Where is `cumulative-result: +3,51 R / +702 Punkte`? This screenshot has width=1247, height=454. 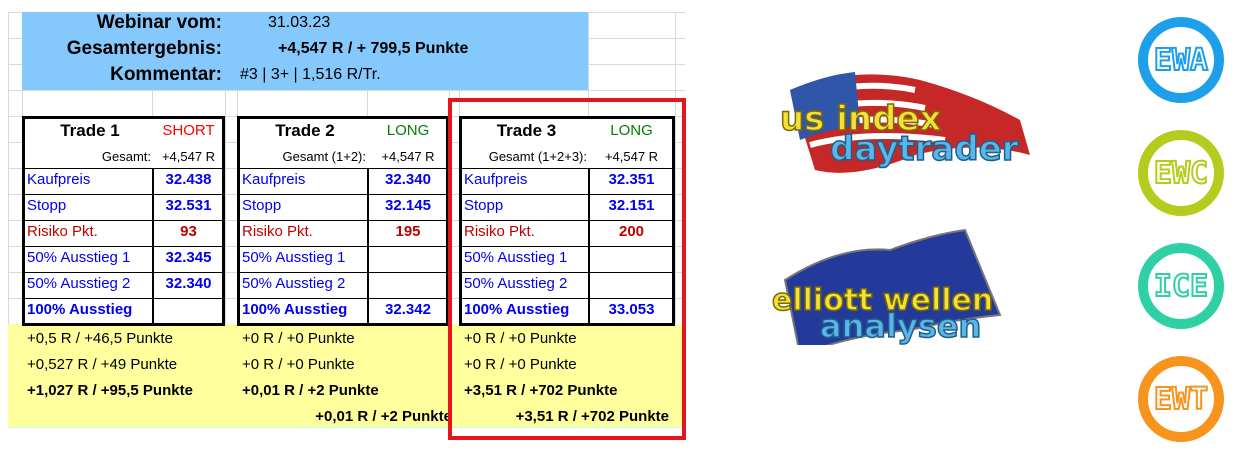 cumulative-result: +3,51 R / +702 Punkte is located at coordinates (592, 416).